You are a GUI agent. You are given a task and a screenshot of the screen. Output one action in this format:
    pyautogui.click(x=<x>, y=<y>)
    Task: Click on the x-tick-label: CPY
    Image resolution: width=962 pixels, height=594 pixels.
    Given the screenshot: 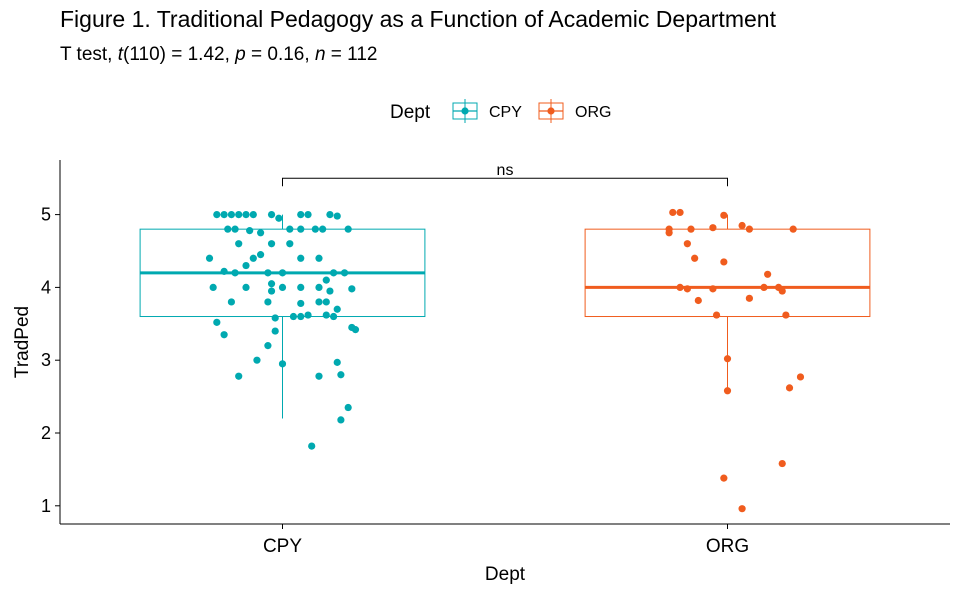 What is the action you would take?
    pyautogui.click(x=282, y=546)
    